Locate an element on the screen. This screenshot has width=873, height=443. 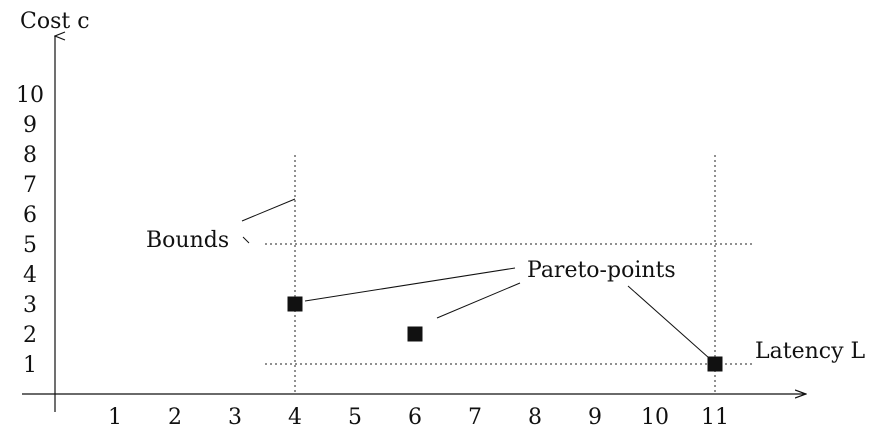
bounds-label: Bounds is located at coordinates (187, 240).